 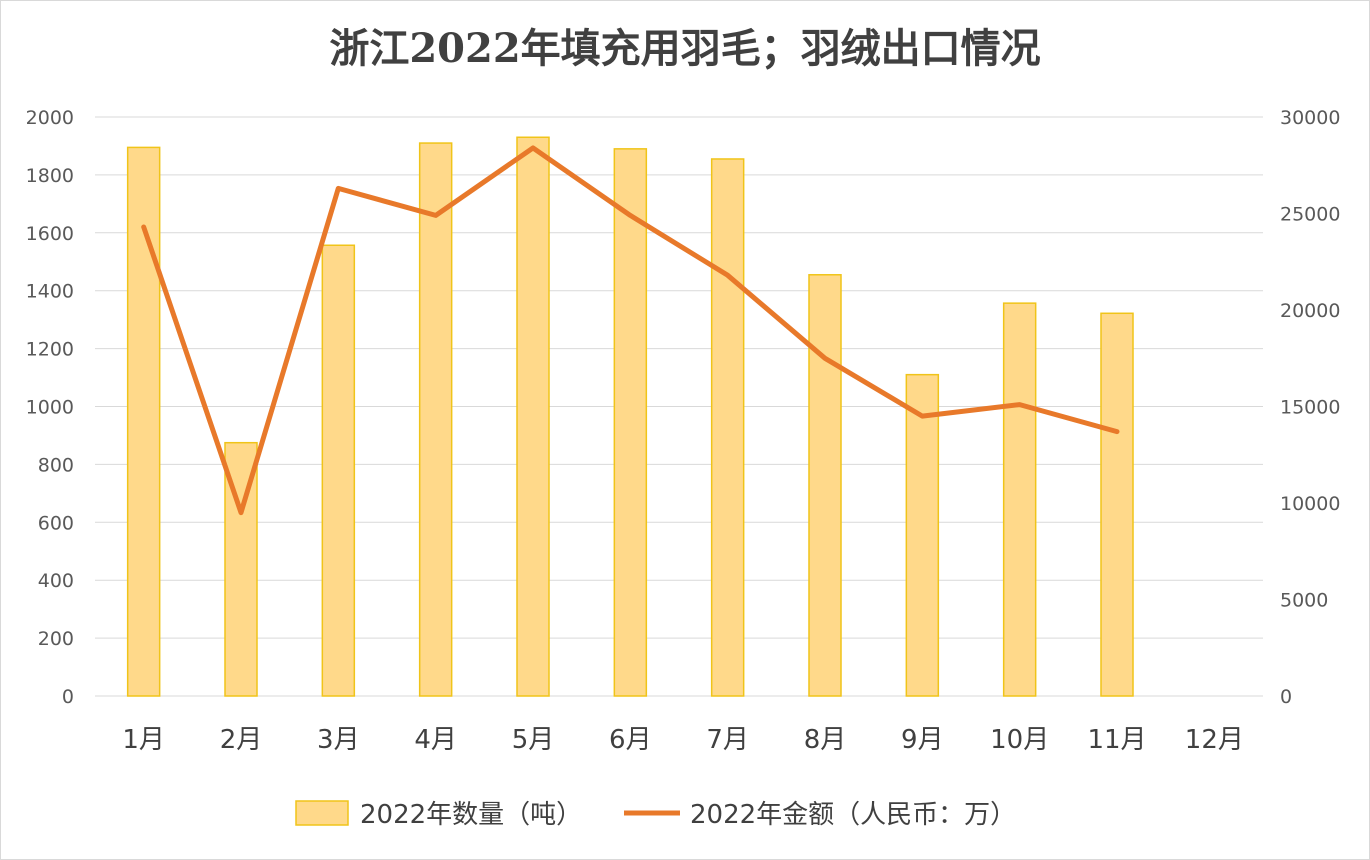 I want to click on left-axis-tick-label: 1200, so click(x=50, y=350).